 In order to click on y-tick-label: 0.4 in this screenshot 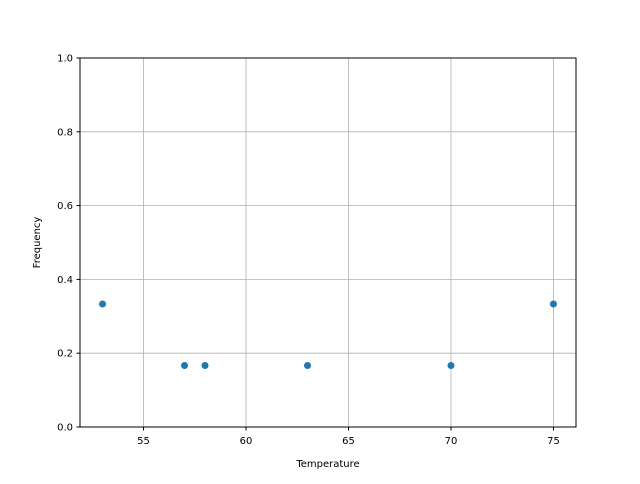, I will do `click(65, 280)`.